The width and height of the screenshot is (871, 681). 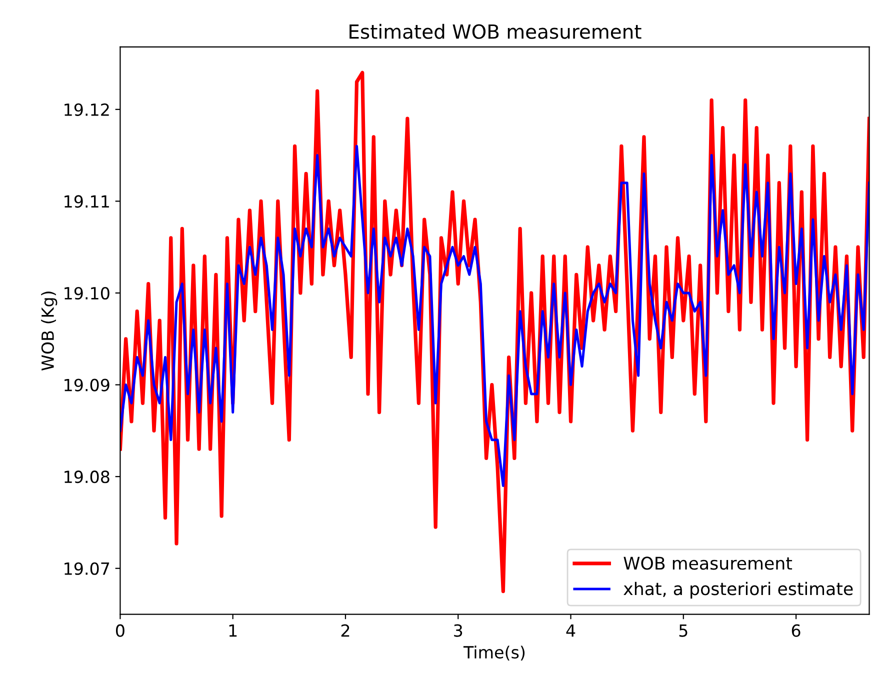 I want to click on x-tick-label: 4, so click(x=571, y=630).